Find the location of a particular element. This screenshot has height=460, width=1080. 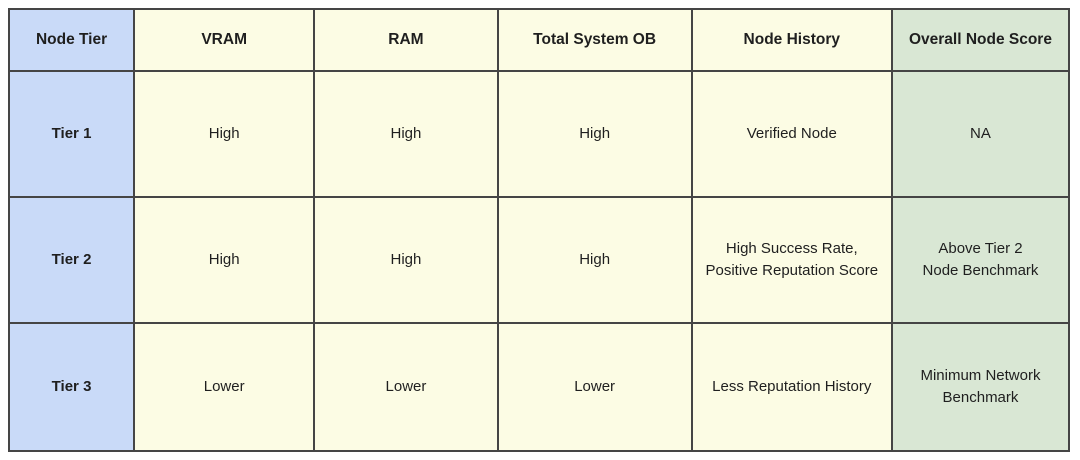

col-header-vram: VRAM is located at coordinates (224, 40).